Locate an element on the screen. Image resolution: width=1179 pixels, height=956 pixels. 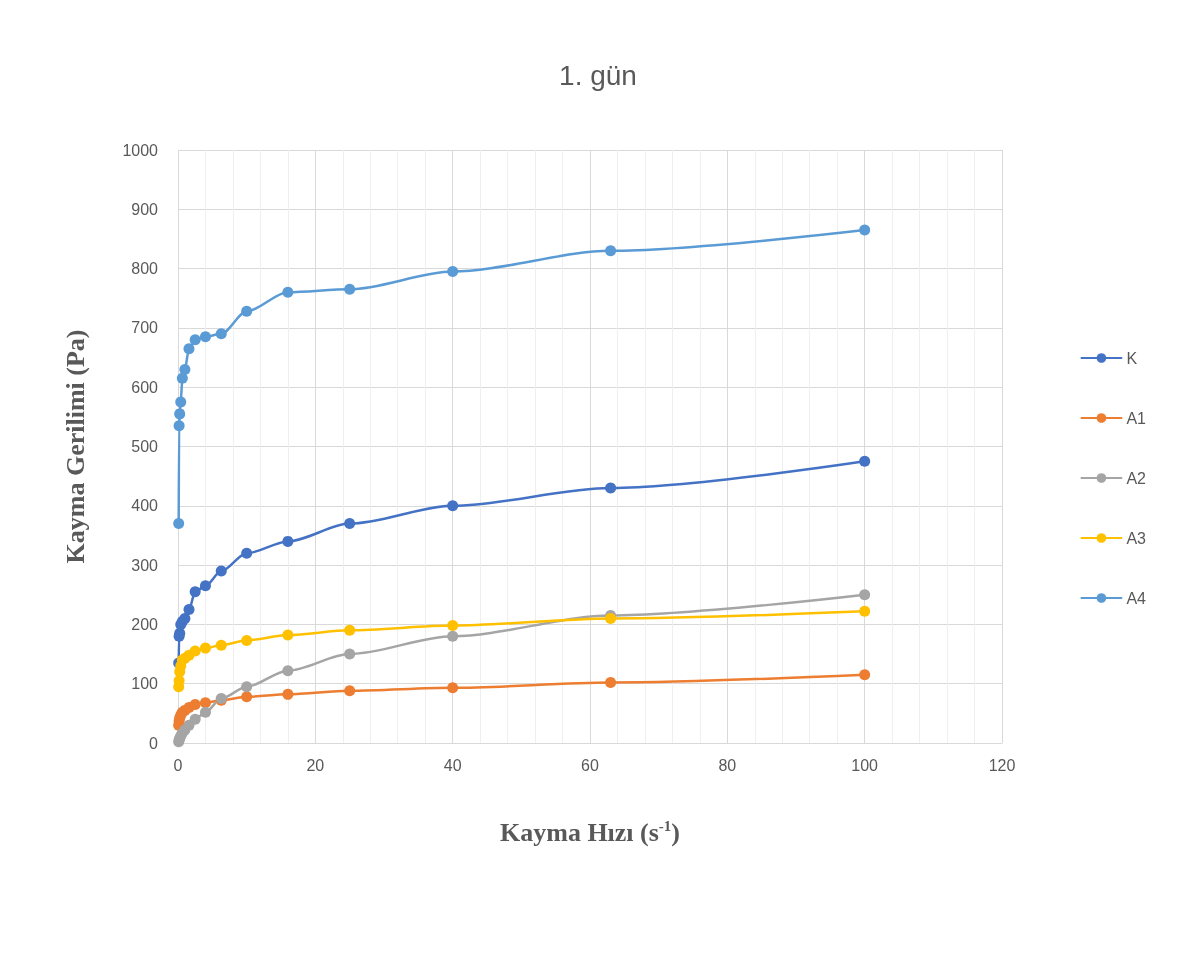
y-tick-label: 900 is located at coordinates (145, 209).